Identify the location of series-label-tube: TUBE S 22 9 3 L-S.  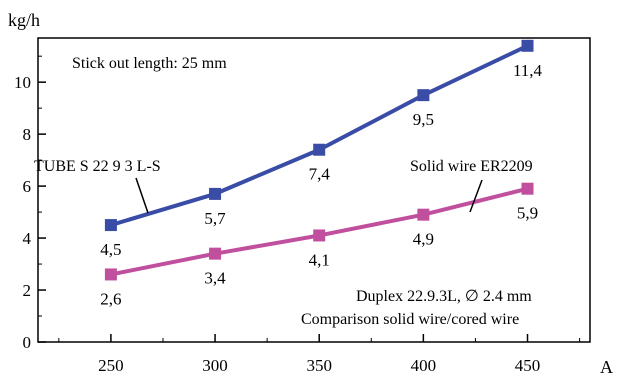
(97, 166).